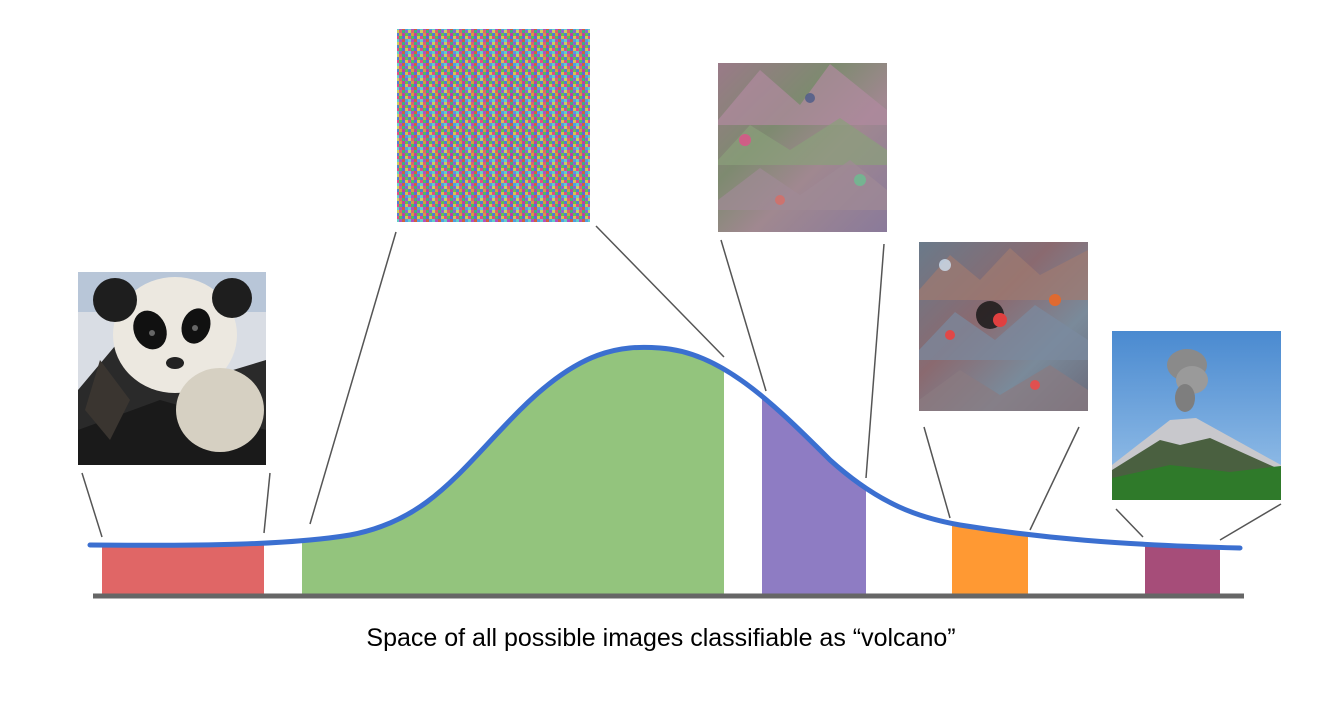 The image size is (1322, 705). I want to click on connector-panda-left, so click(92, 505).